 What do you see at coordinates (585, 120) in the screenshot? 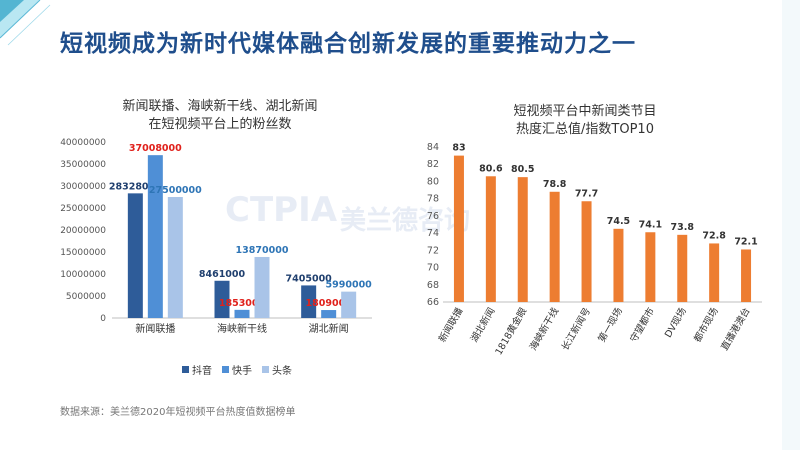
I see `right-chart-title: 短视频平台中新闻类节目 热度汇总值/指数TOP10` at bounding box center [585, 120].